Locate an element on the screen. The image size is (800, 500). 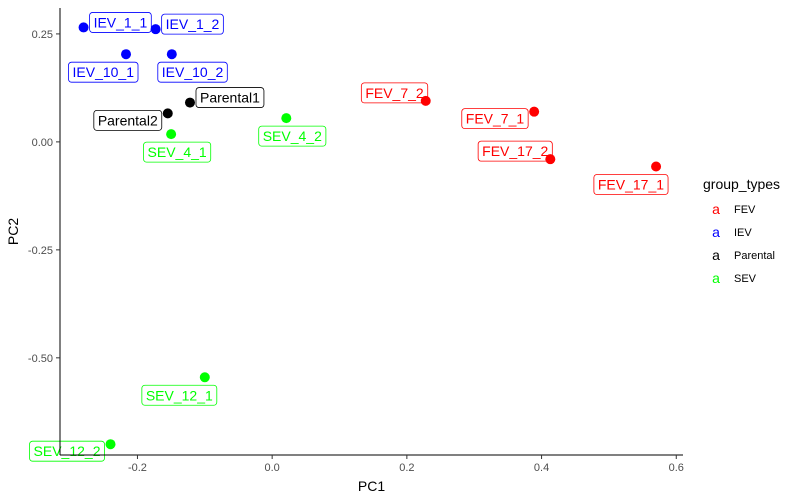
point-label-text: Parental1 is located at coordinates (230, 98).